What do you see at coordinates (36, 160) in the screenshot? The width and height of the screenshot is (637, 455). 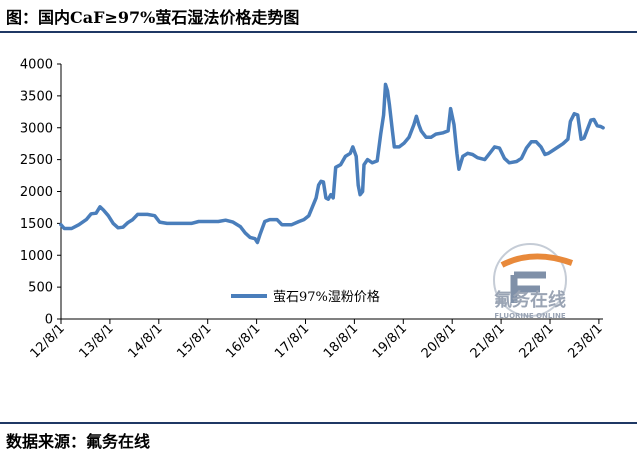 I see `y-tick-label: 2500` at bounding box center [36, 160].